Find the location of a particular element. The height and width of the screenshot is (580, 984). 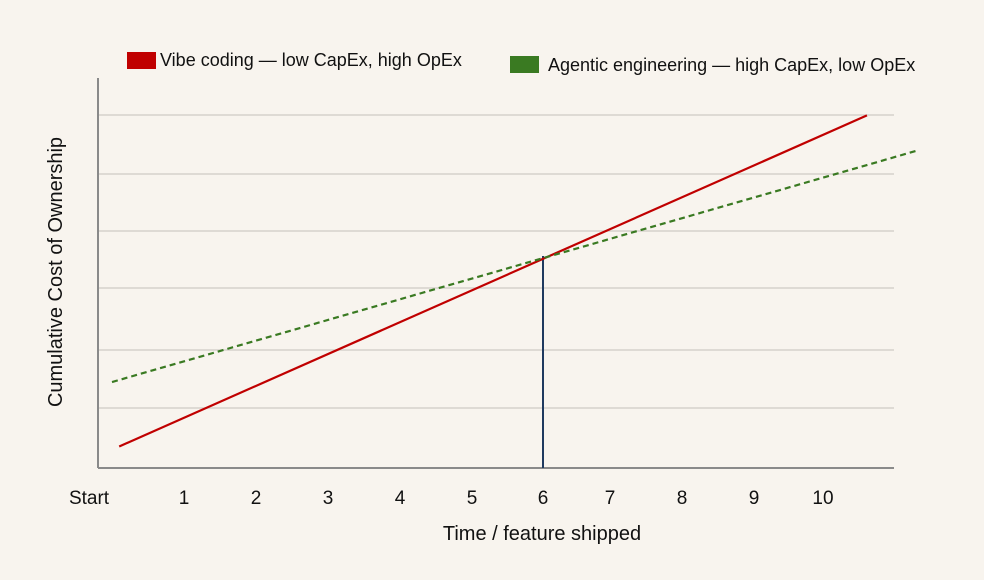

x-tick-label-9: 9 is located at coordinates (754, 498).